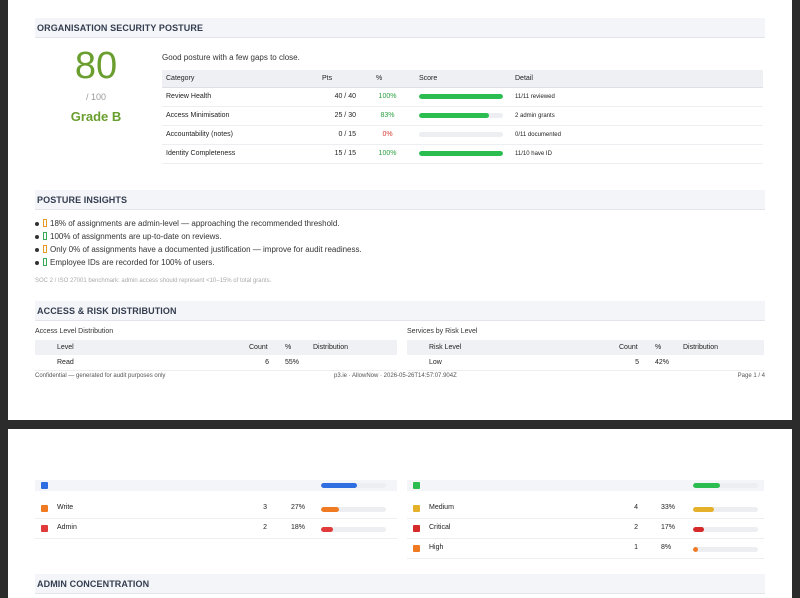 The height and width of the screenshot is (598, 800). I want to click on high-swatch-icon, so click(416, 548).